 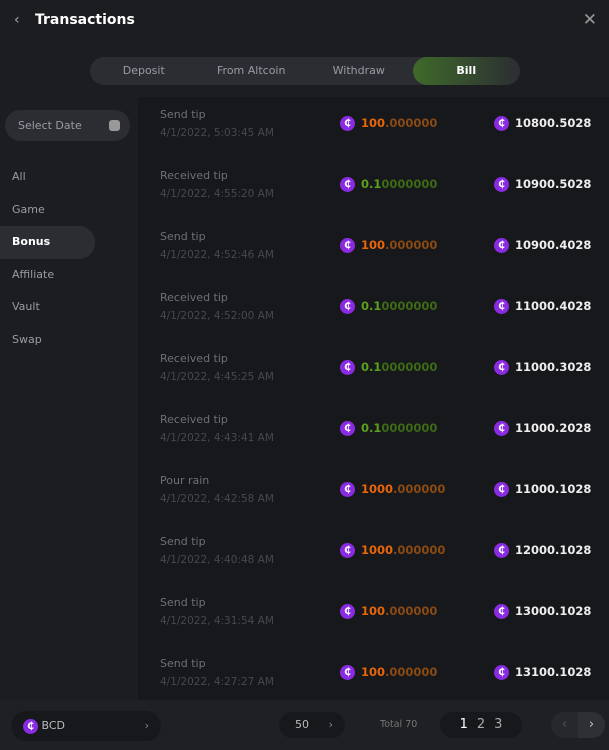 What do you see at coordinates (498, 724) in the screenshot?
I see `page-3-button: 3` at bounding box center [498, 724].